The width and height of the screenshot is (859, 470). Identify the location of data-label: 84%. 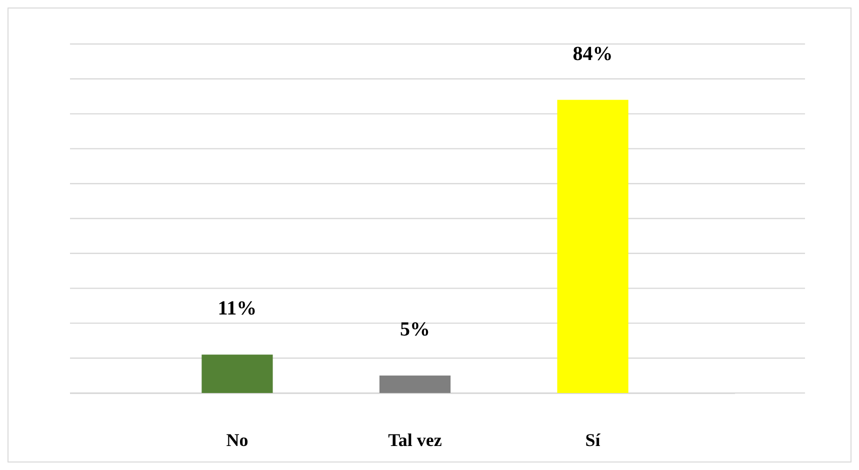
(592, 53).